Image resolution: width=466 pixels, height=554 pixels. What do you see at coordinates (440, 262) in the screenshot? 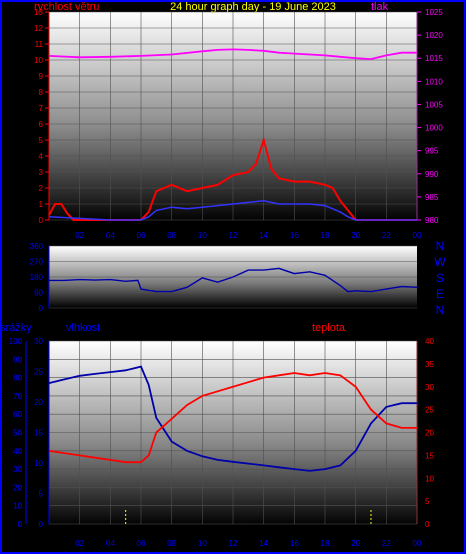
I see `direction-label-w: W` at bounding box center [440, 262].